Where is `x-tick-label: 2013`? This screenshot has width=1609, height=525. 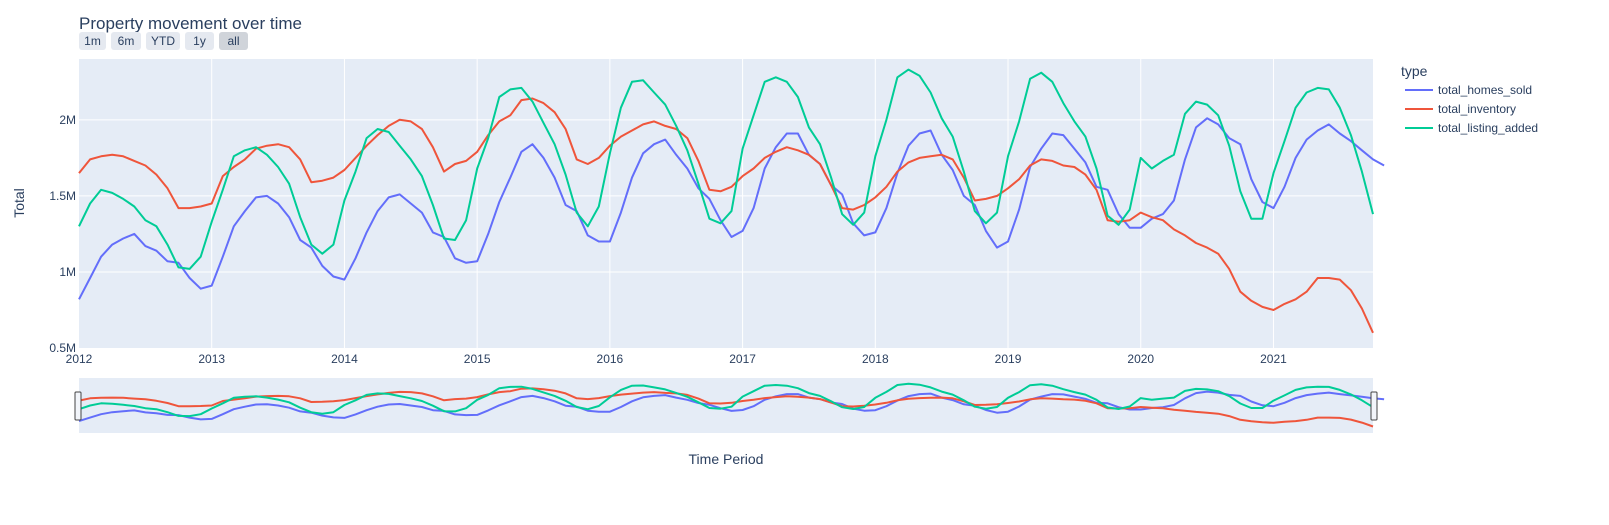 x-tick-label: 2013 is located at coordinates (211, 359).